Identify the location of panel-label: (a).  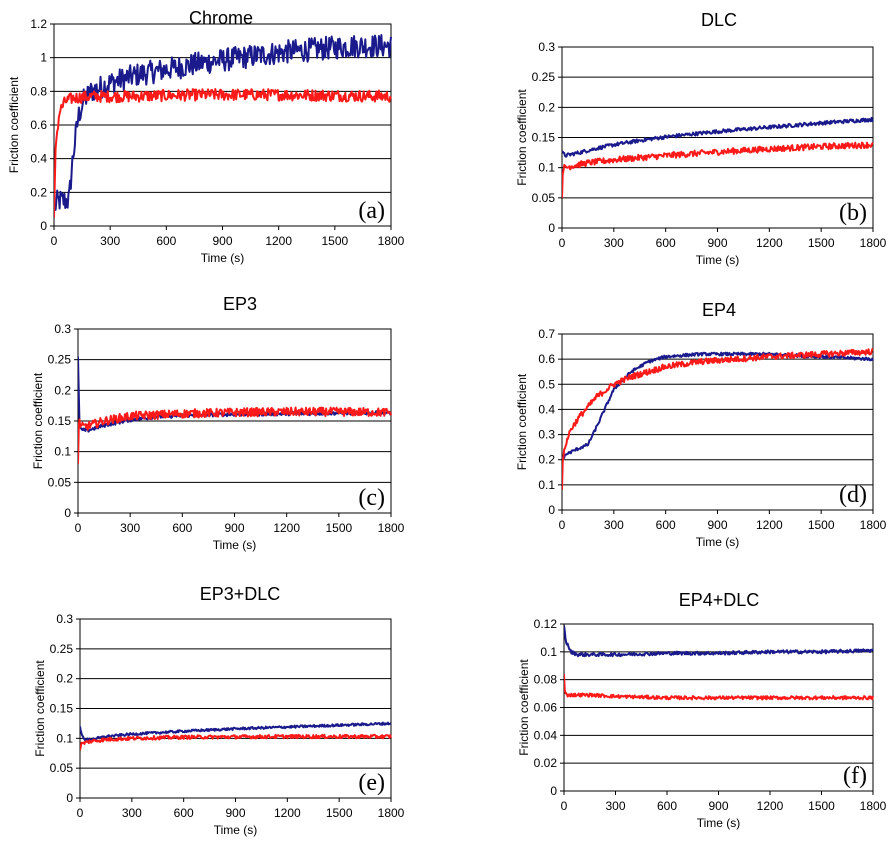
(371, 211).